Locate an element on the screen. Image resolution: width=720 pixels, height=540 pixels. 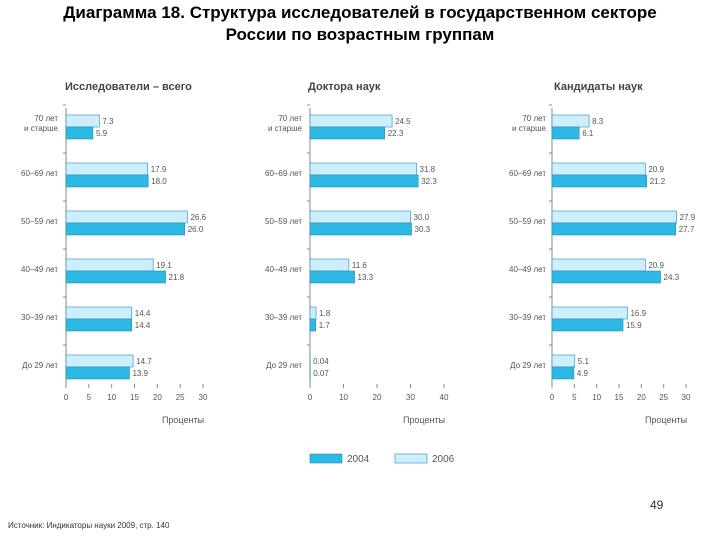
data-label-2006: 20.9 is located at coordinates (656, 265).